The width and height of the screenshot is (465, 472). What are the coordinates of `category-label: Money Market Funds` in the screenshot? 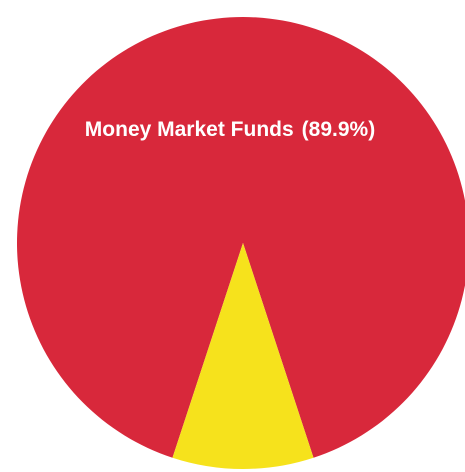 It's located at (189, 129).